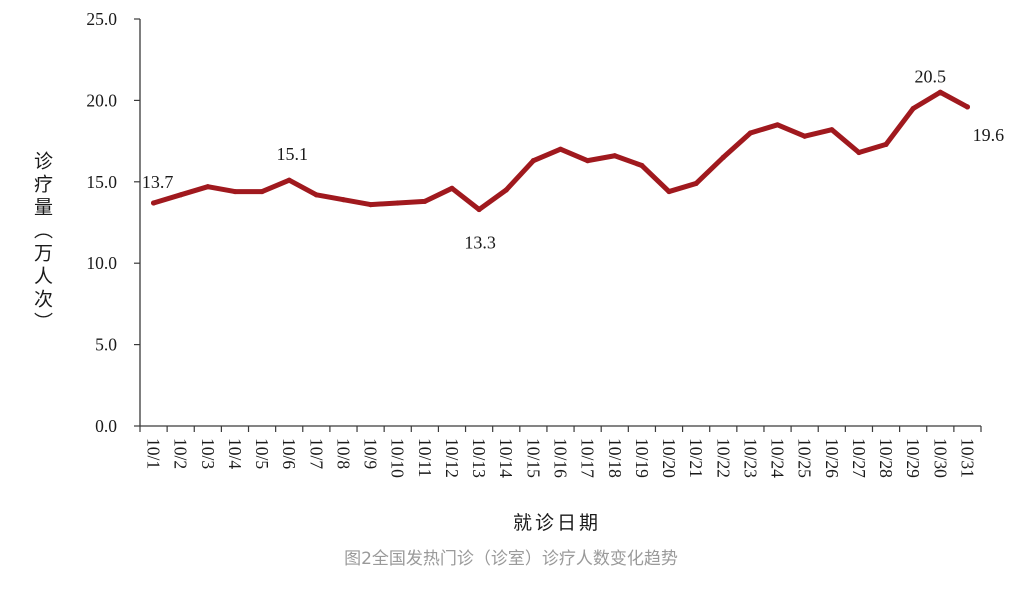 This screenshot has height=601, width=1022. What do you see at coordinates (158, 182) in the screenshot?
I see `data-label: 13.7` at bounding box center [158, 182].